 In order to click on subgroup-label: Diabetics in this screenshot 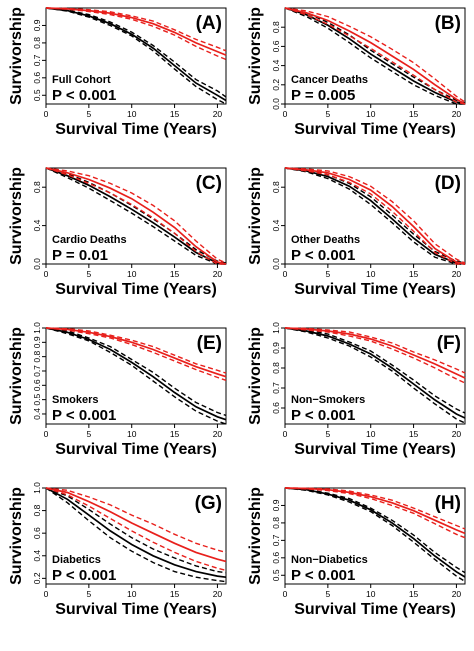, I will do `click(76, 560)`.